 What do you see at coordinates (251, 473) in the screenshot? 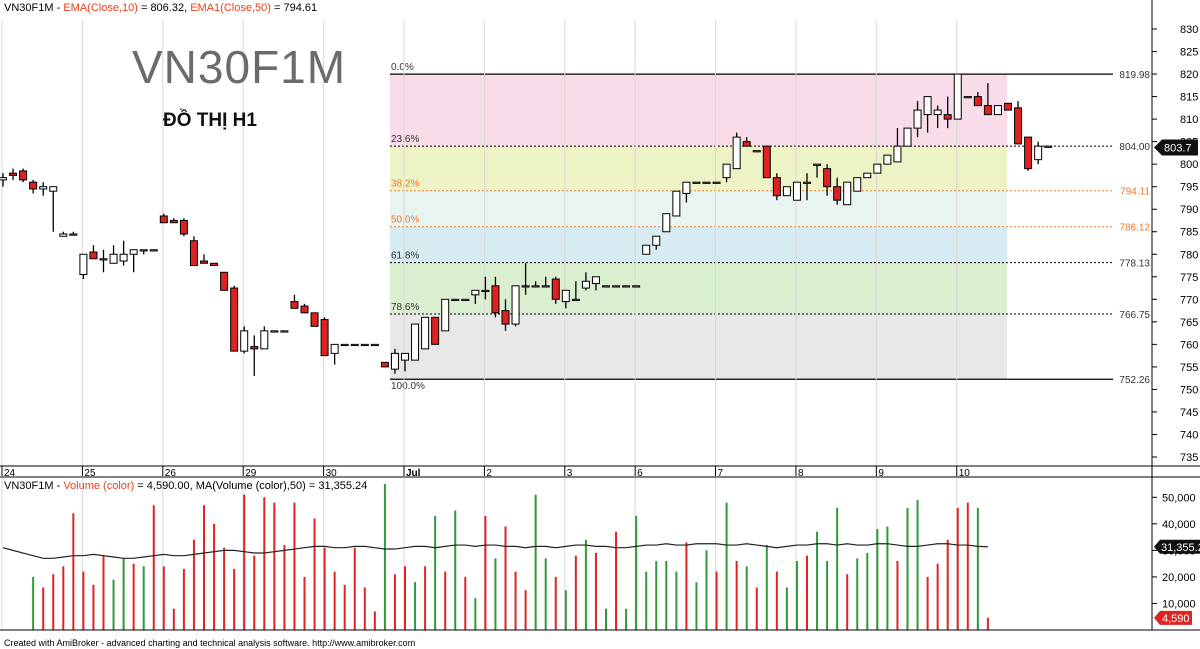
I see `date-label: 29` at bounding box center [251, 473].